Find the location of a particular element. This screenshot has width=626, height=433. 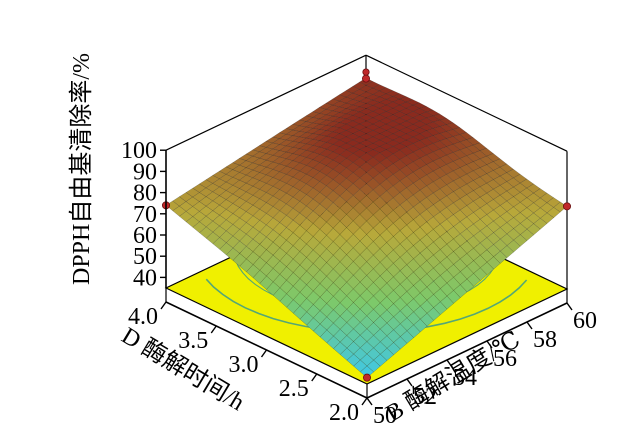

z-tick-label: 70 is located at coordinates (145, 215).